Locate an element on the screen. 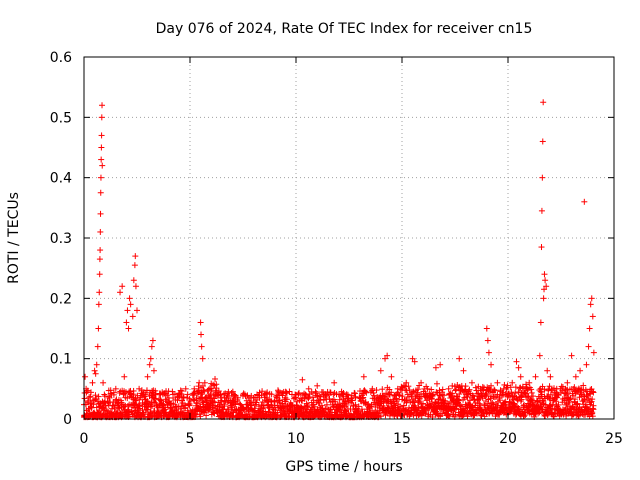 This screenshot has width=640, height=480. x-tick-label: 20 is located at coordinates (508, 439).